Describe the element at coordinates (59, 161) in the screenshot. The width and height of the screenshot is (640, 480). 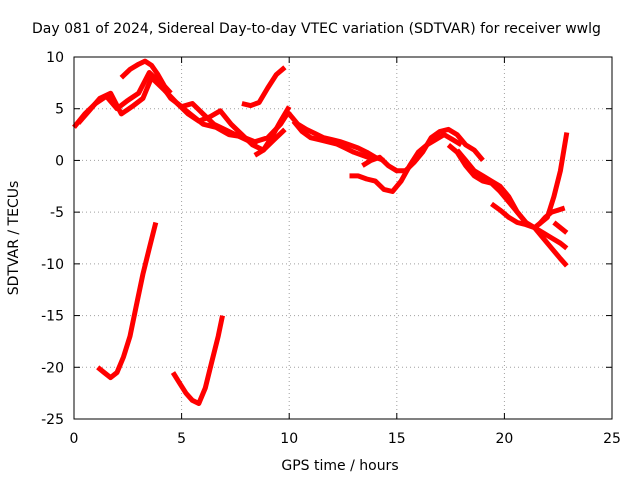
I see `y-tick-label: 0` at that location.